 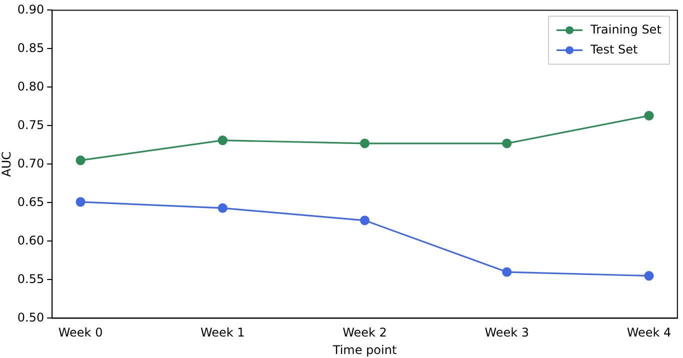 I want to click on y-tick-label: 0.60, so click(x=30, y=240).